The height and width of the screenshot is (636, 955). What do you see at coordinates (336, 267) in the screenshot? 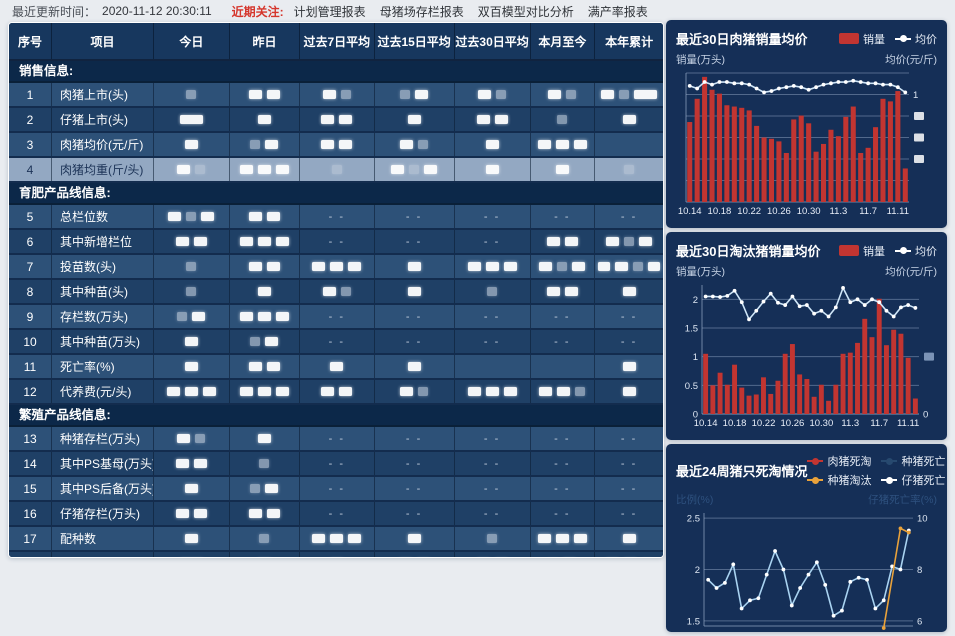
I see `table-row: 7 投苗数(头)` at bounding box center [336, 267].